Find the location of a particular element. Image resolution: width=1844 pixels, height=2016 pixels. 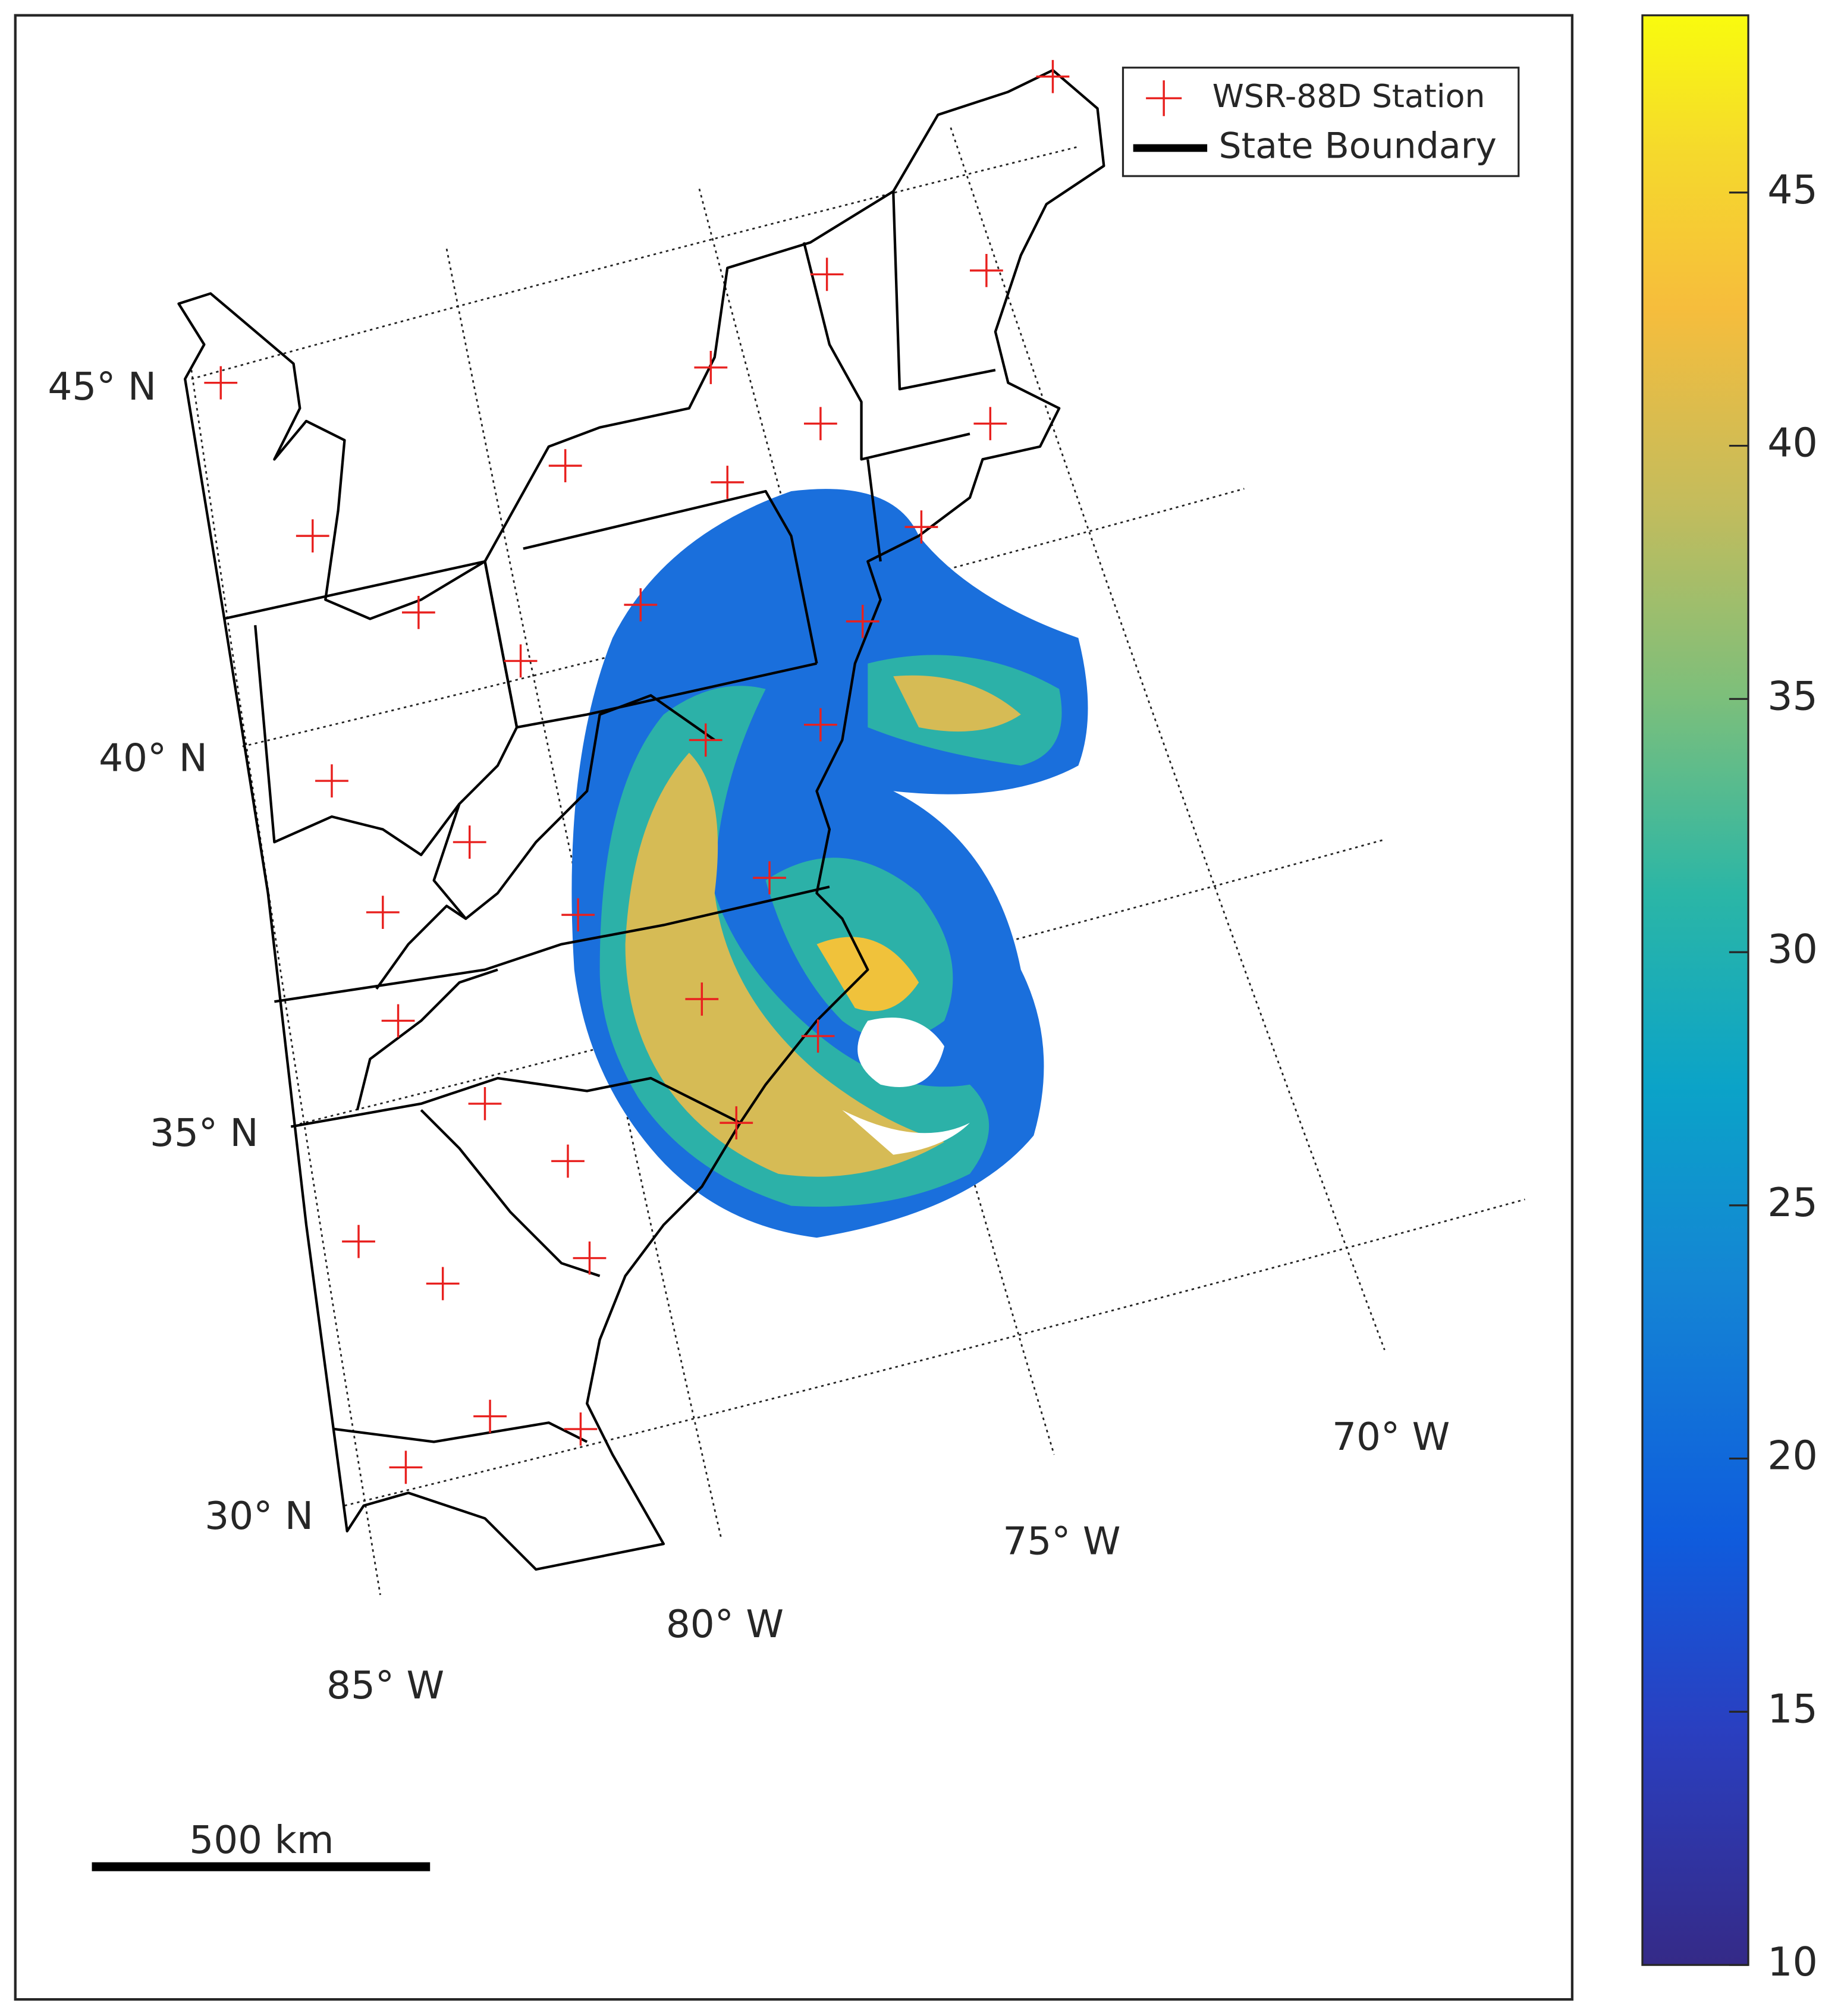

colorbar-tick-label: 15 is located at coordinates (1793, 1708).